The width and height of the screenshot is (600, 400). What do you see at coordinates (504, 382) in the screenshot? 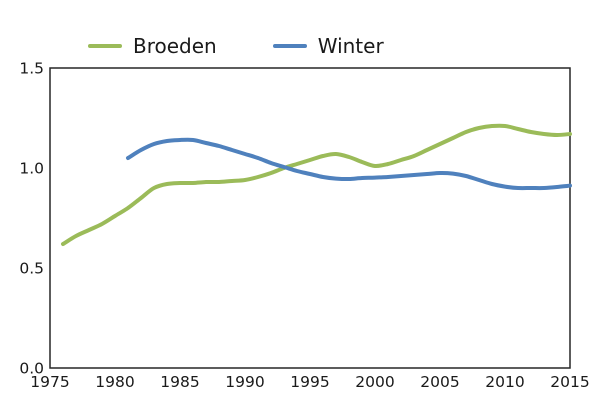
I see `x-tick-label: 2010` at bounding box center [504, 382].